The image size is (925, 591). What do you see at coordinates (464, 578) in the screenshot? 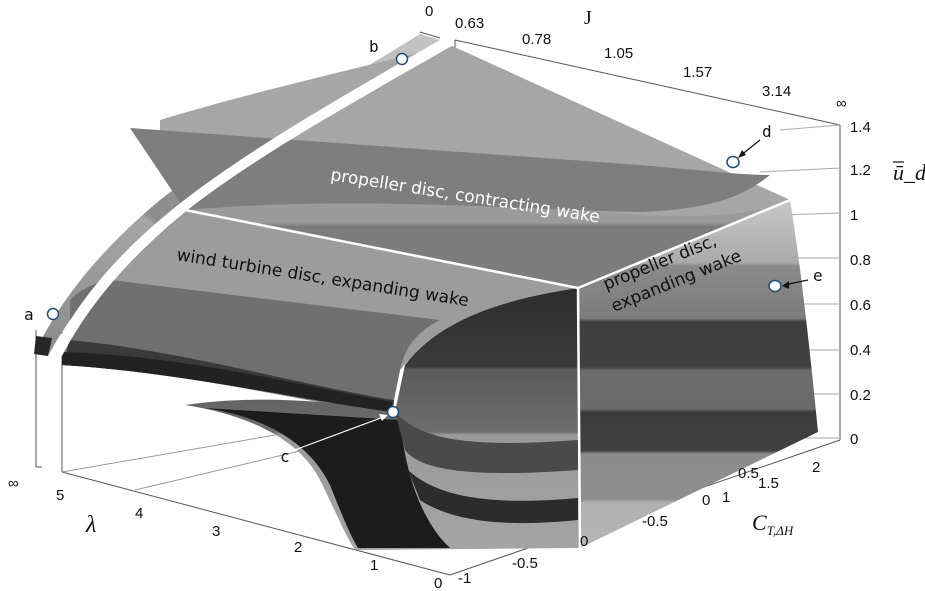
I see `ct-tick: -1` at bounding box center [464, 578].